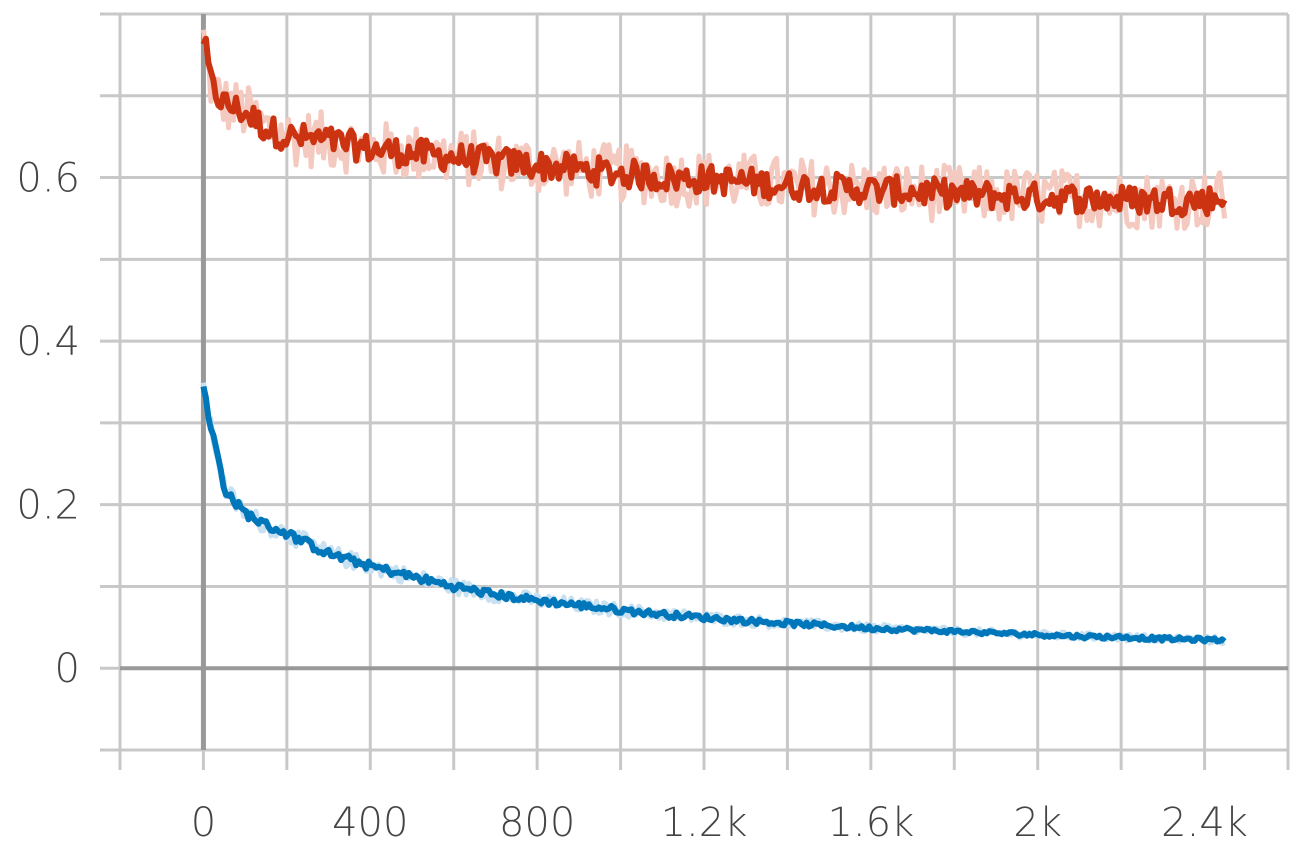 This screenshot has width=1305, height=856. Describe the element at coordinates (870, 823) in the screenshot. I see `x-tick-label: 1.6k` at that location.